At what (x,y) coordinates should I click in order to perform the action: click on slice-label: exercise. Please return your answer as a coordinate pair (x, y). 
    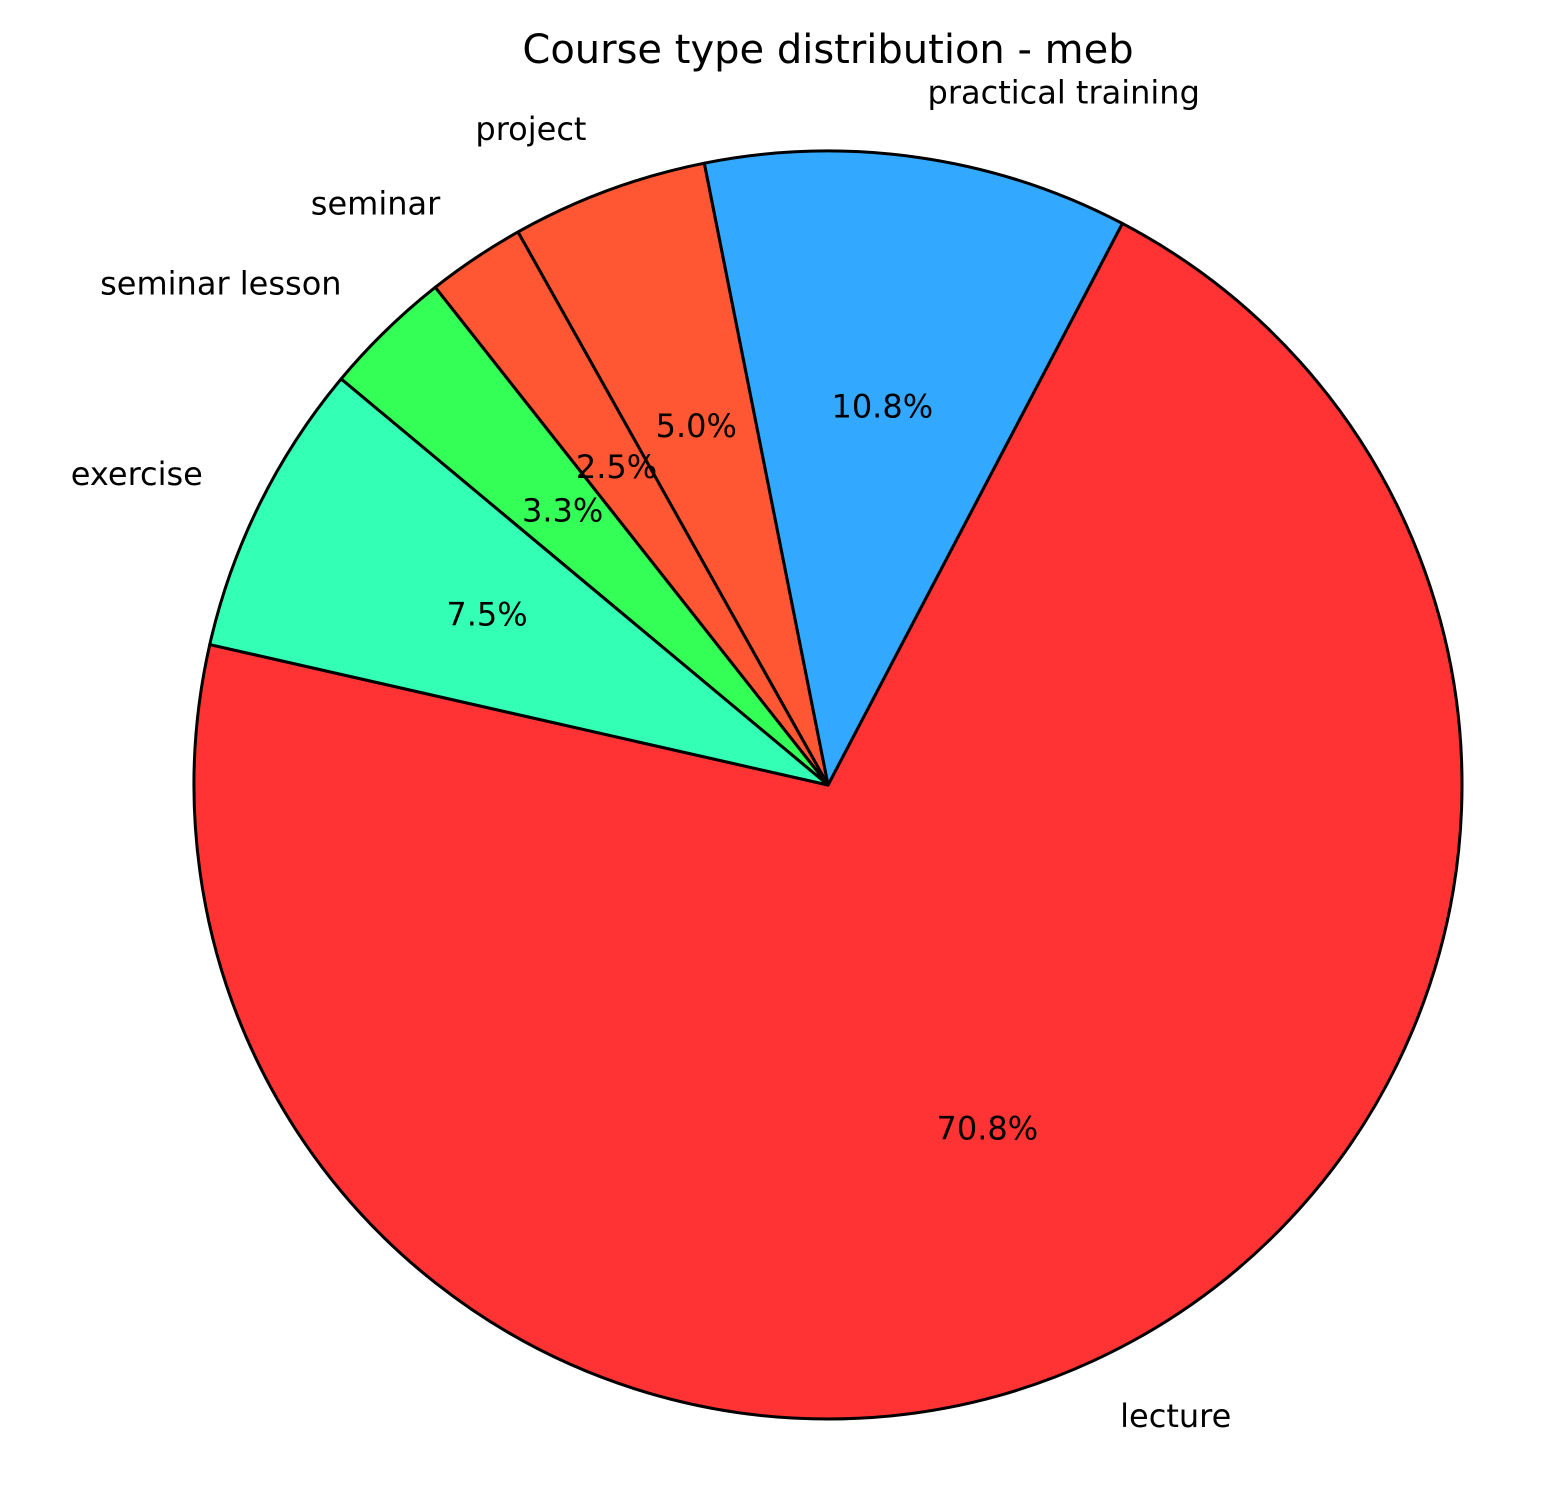
    Looking at the image, I should click on (137, 474).